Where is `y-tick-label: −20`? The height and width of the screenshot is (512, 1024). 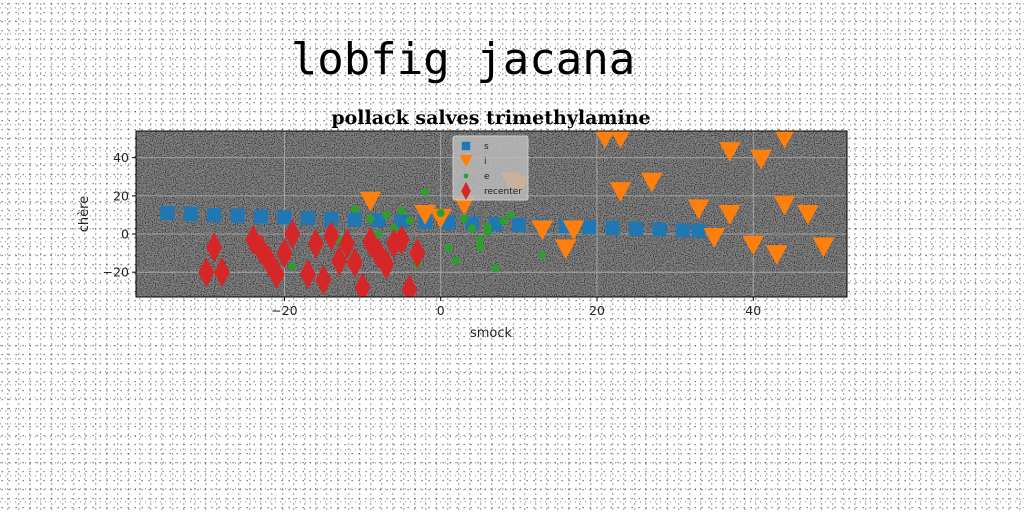
y-tick-label: −20 is located at coordinates (116, 272).